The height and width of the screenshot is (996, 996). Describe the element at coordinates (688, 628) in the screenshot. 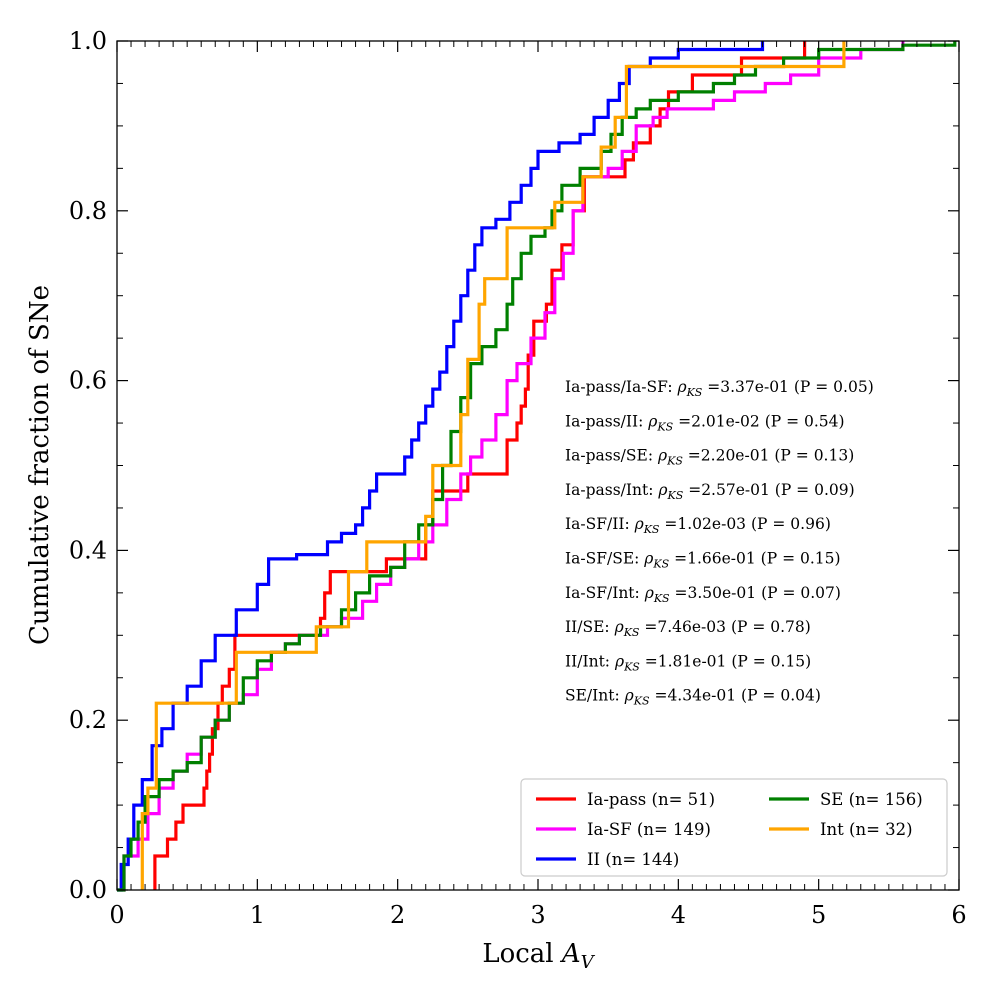

I see `ks-annotation: II/SE: ρKS =7.46e-03 (P = 0.78)` at that location.